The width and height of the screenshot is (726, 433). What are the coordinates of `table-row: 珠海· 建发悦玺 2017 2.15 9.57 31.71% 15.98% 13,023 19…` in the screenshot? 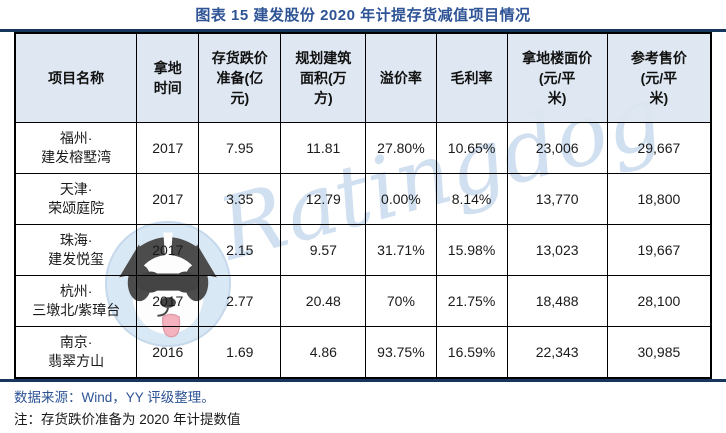 It's located at (363, 250).